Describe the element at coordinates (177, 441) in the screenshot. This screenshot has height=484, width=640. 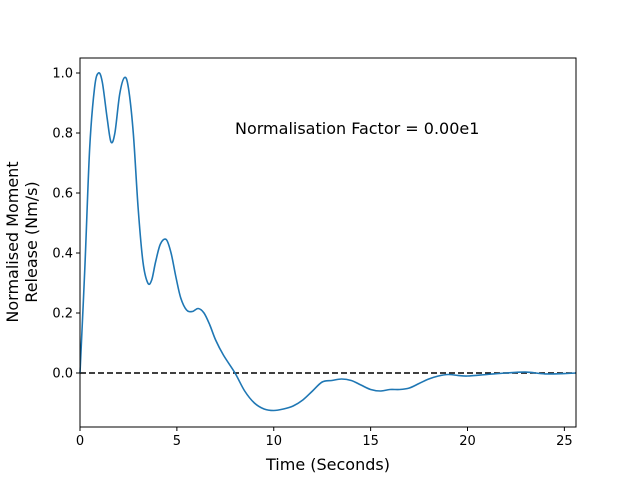
I see `x-tick-label-1: 5` at that location.